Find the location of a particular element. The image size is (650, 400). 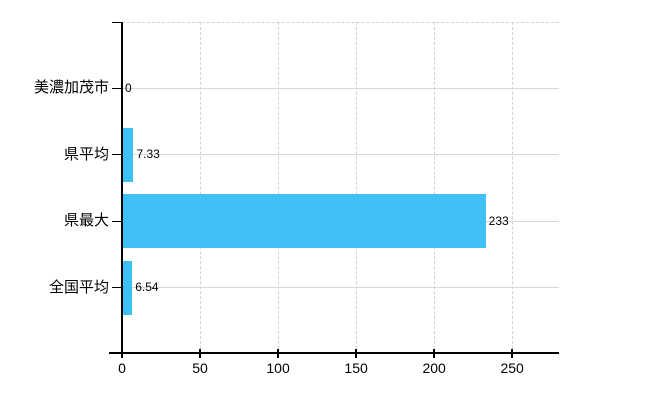

x-tick-label: 0 is located at coordinates (122, 368).